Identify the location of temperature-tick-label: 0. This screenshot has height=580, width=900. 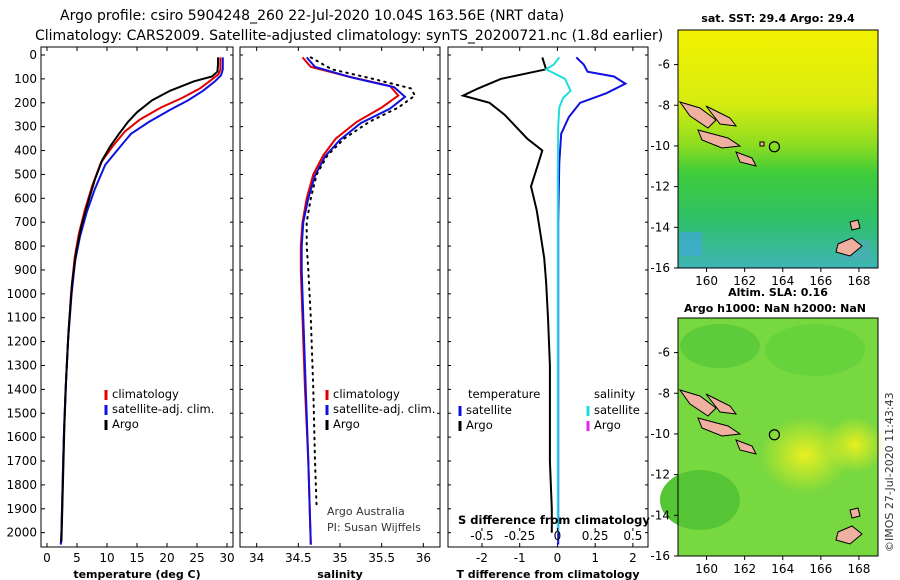
(47, 558).